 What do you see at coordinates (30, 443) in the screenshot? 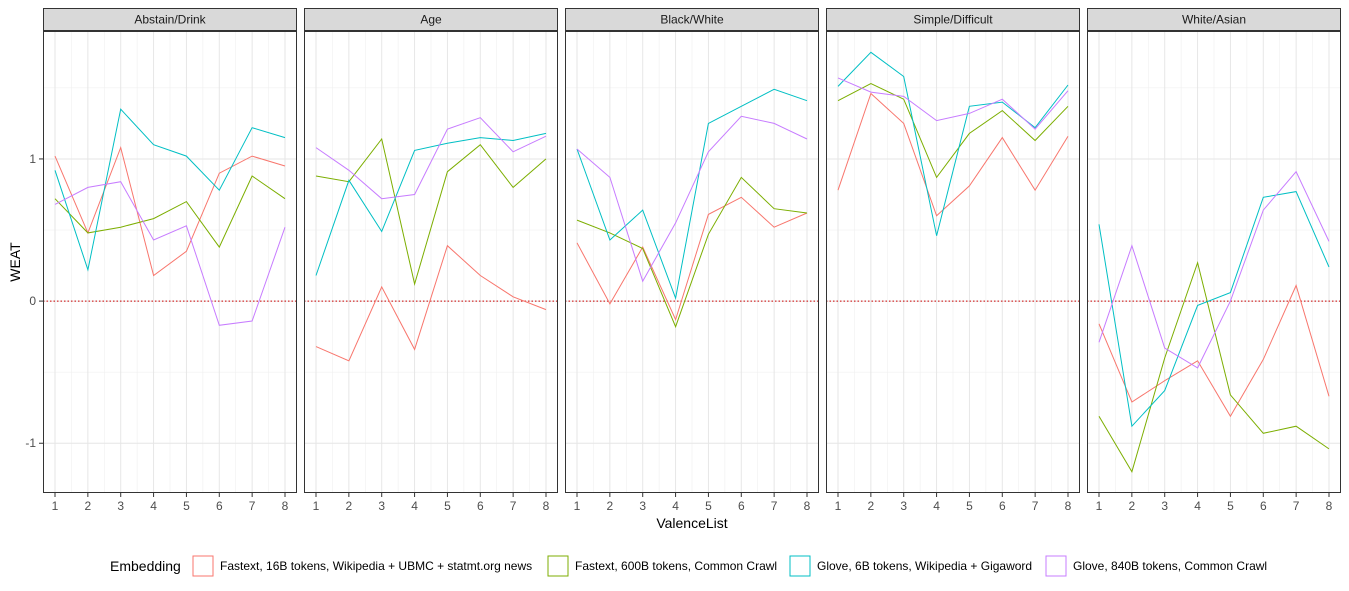
I see `y-tick-label: -1` at bounding box center [30, 443].